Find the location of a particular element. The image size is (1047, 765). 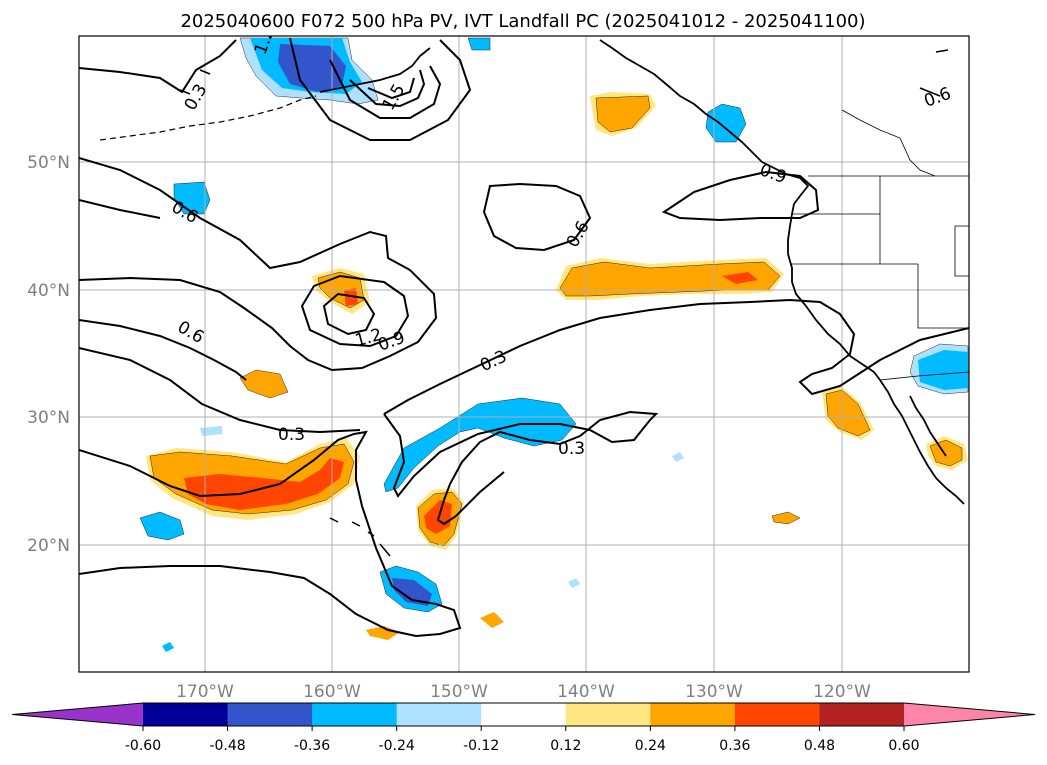

positive-anomaly-gulf-alaska-inner is located at coordinates (623, 114).